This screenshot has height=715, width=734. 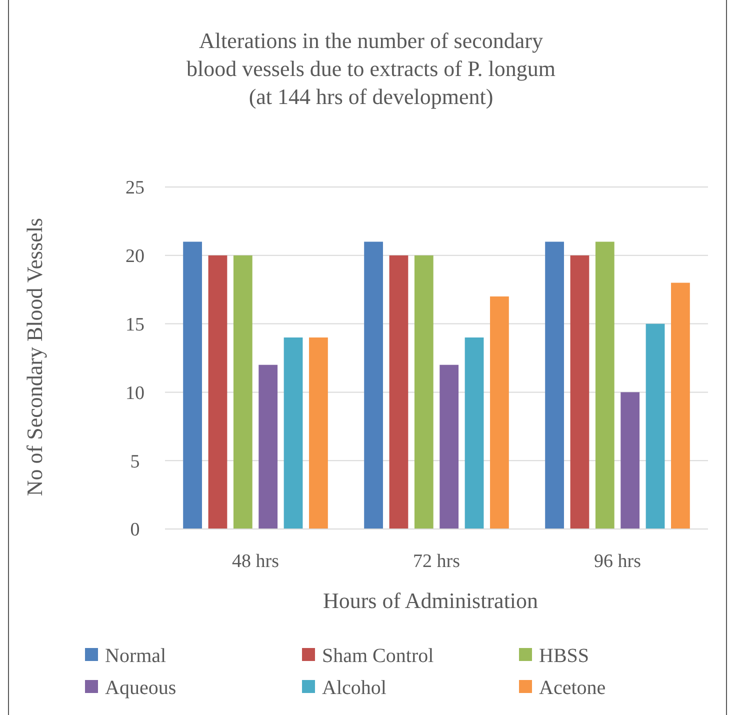 What do you see at coordinates (430, 600) in the screenshot?
I see `x-axis-title: Hours of Administration` at bounding box center [430, 600].